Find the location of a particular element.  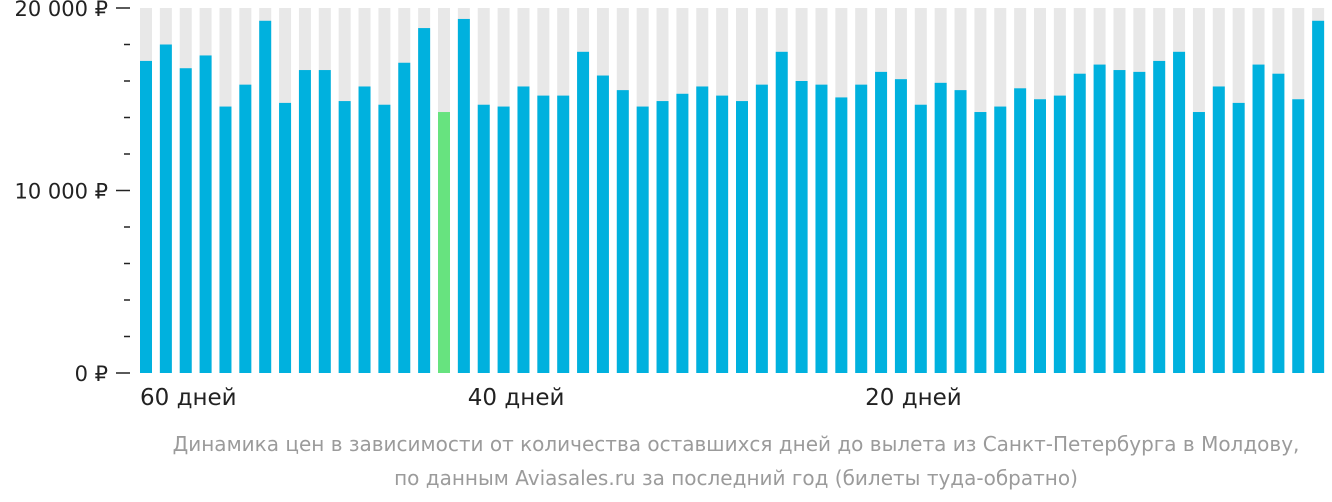

x-tick-label: 20 дней is located at coordinates (913, 398).